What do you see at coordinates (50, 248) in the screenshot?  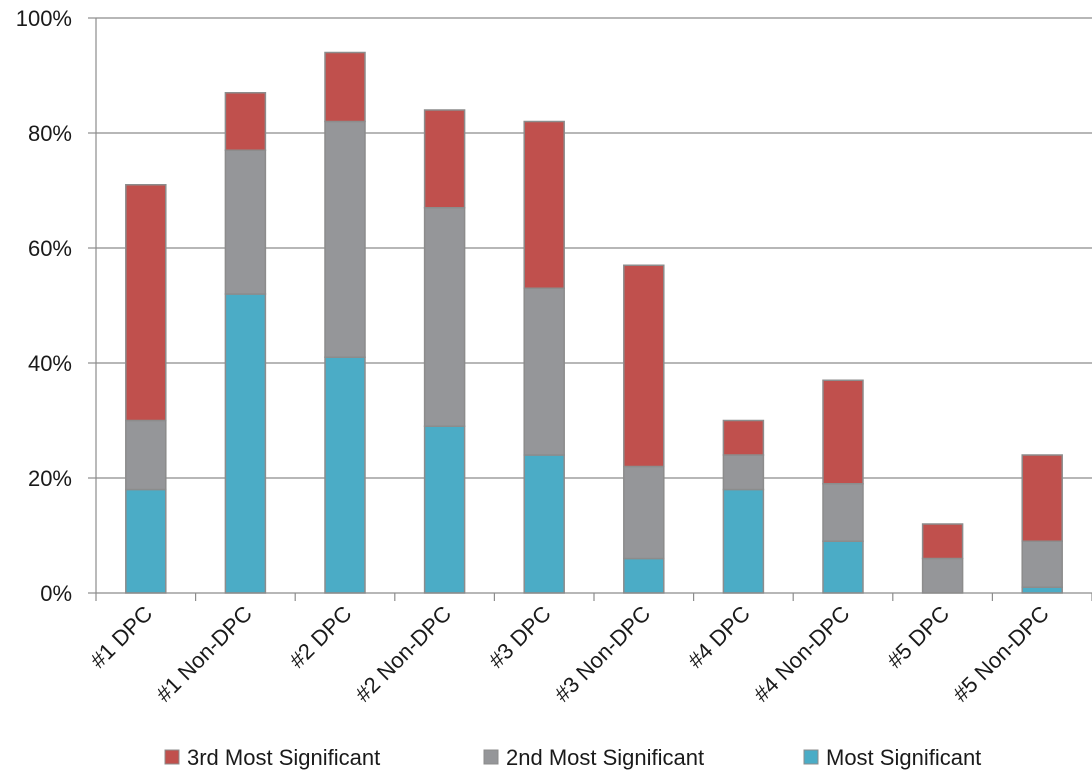 I see `y-tick-label: 60%` at bounding box center [50, 248].